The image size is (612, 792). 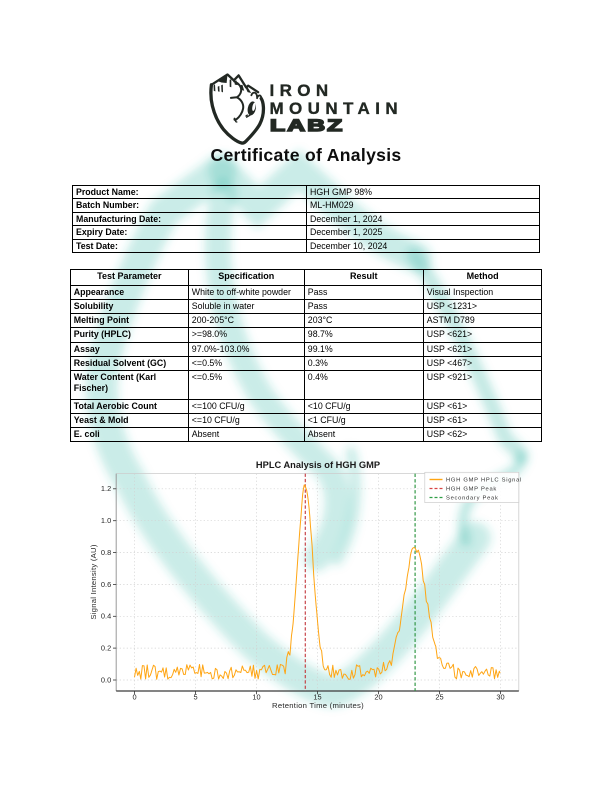 What do you see at coordinates (256, 696) in the screenshot?
I see `svg-text: 10` at bounding box center [256, 696].